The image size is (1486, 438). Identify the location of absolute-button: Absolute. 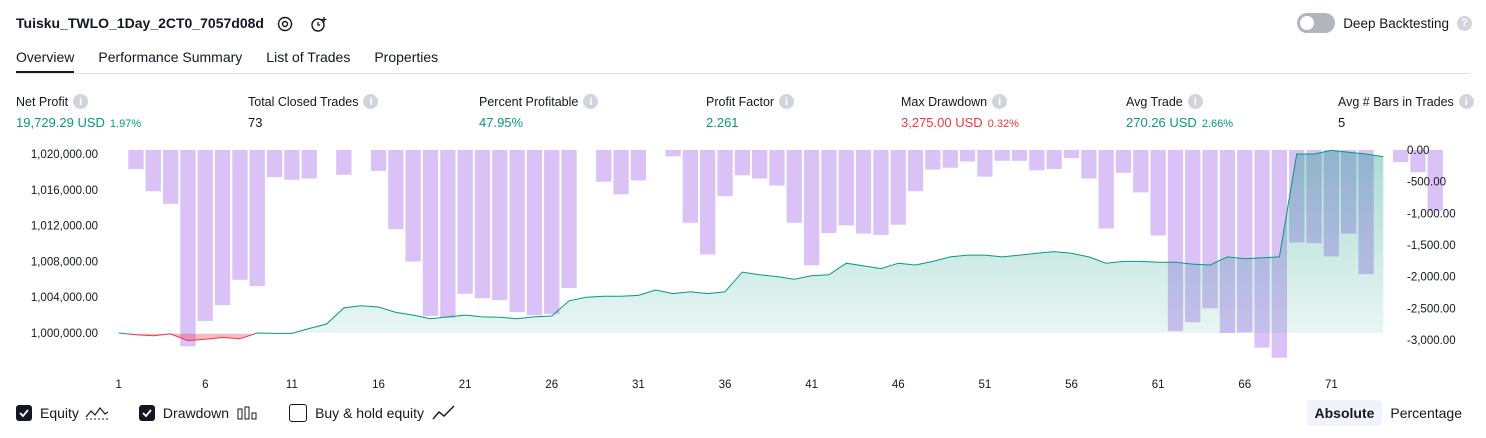
(1344, 413).